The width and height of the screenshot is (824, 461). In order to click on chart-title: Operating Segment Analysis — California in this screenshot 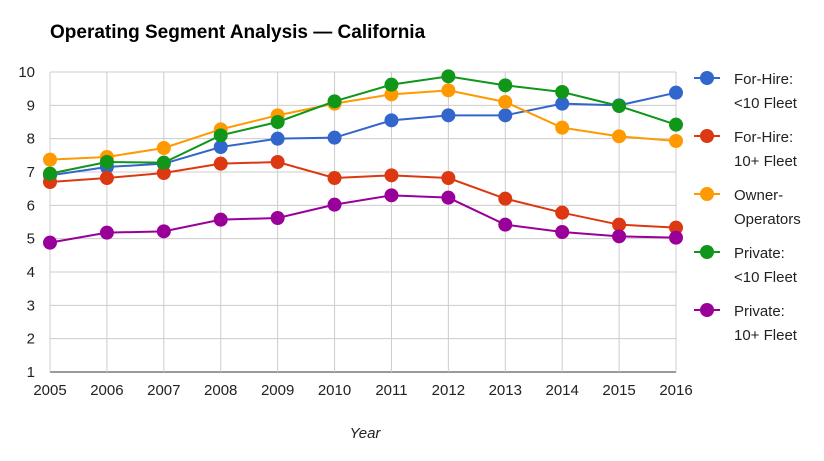, I will do `click(238, 32)`.